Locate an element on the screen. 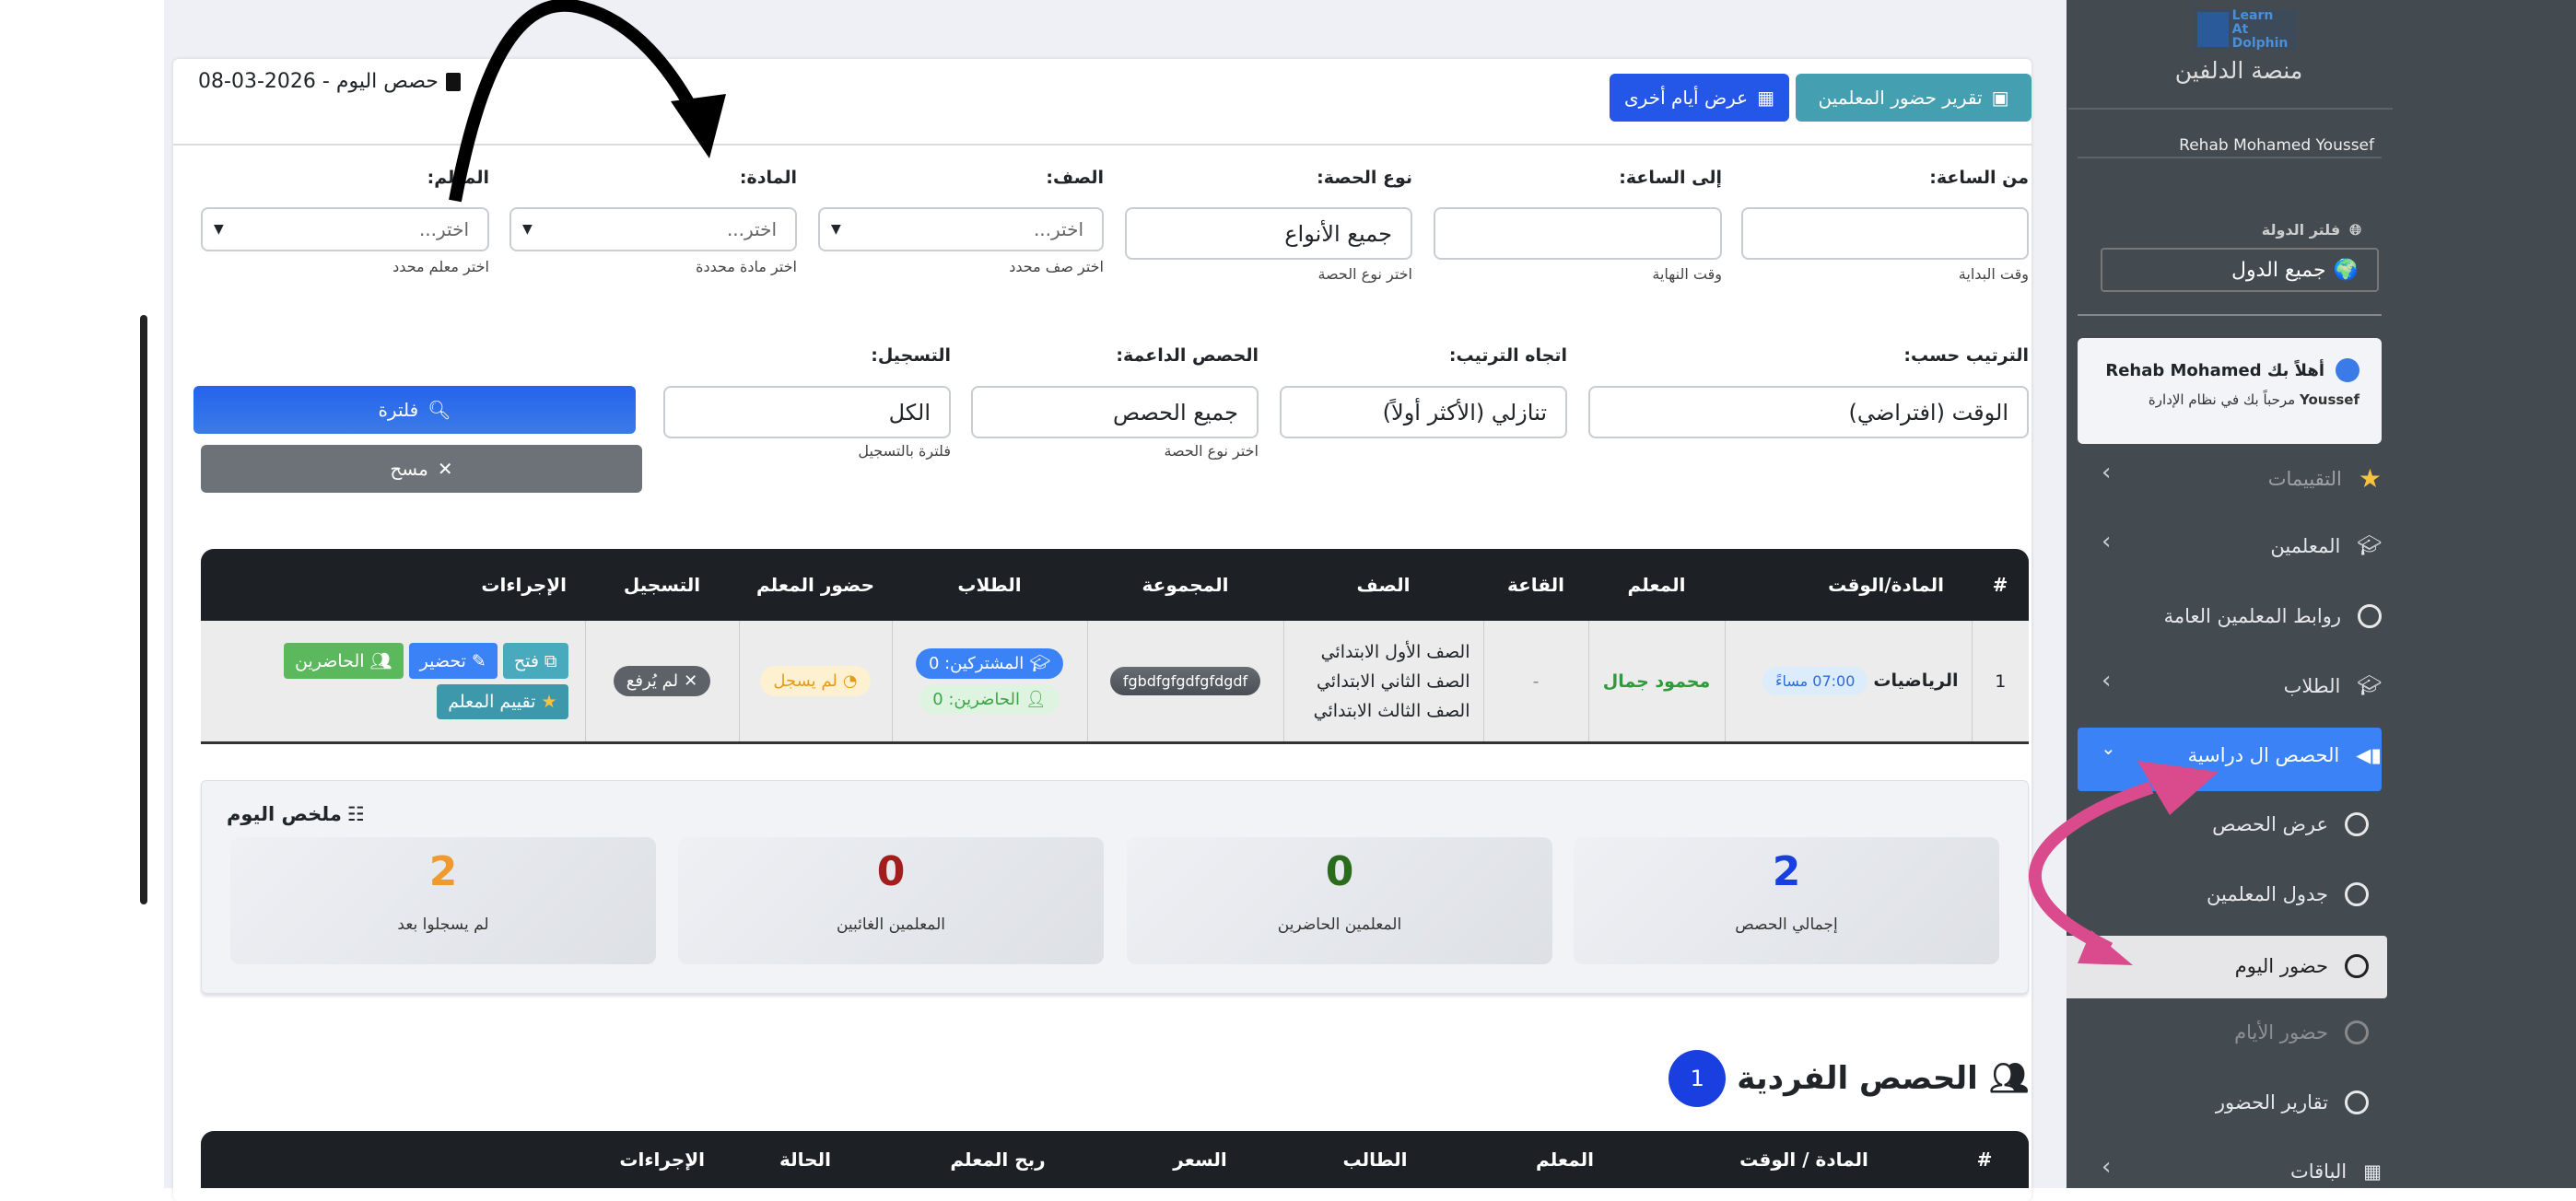 This screenshot has width=2576, height=1201. sidebar-item-teachers: 🎓︎ المعلمين is located at coordinates (2326, 545).